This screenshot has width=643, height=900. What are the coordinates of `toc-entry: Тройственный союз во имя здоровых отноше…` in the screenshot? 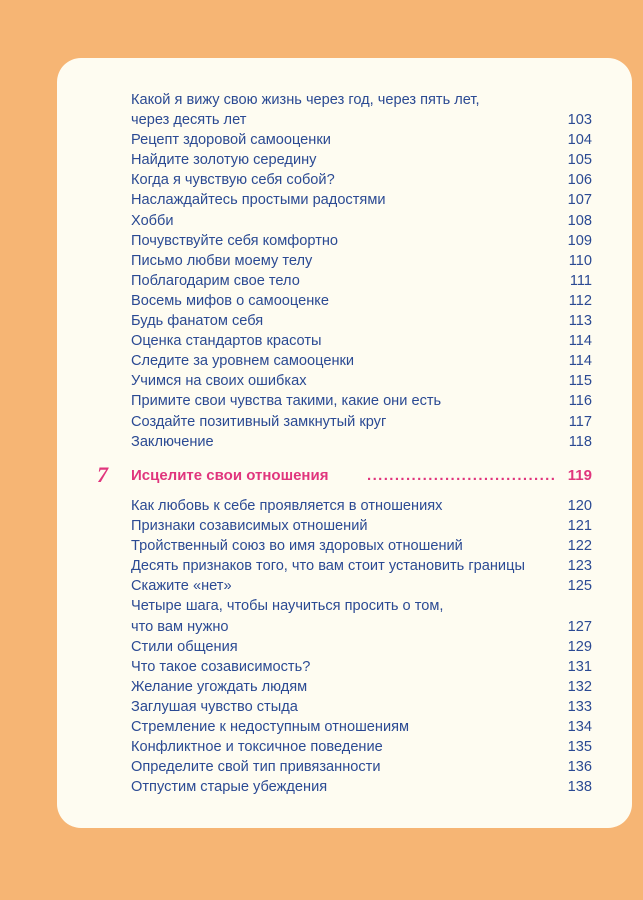 It's located at (361, 546).